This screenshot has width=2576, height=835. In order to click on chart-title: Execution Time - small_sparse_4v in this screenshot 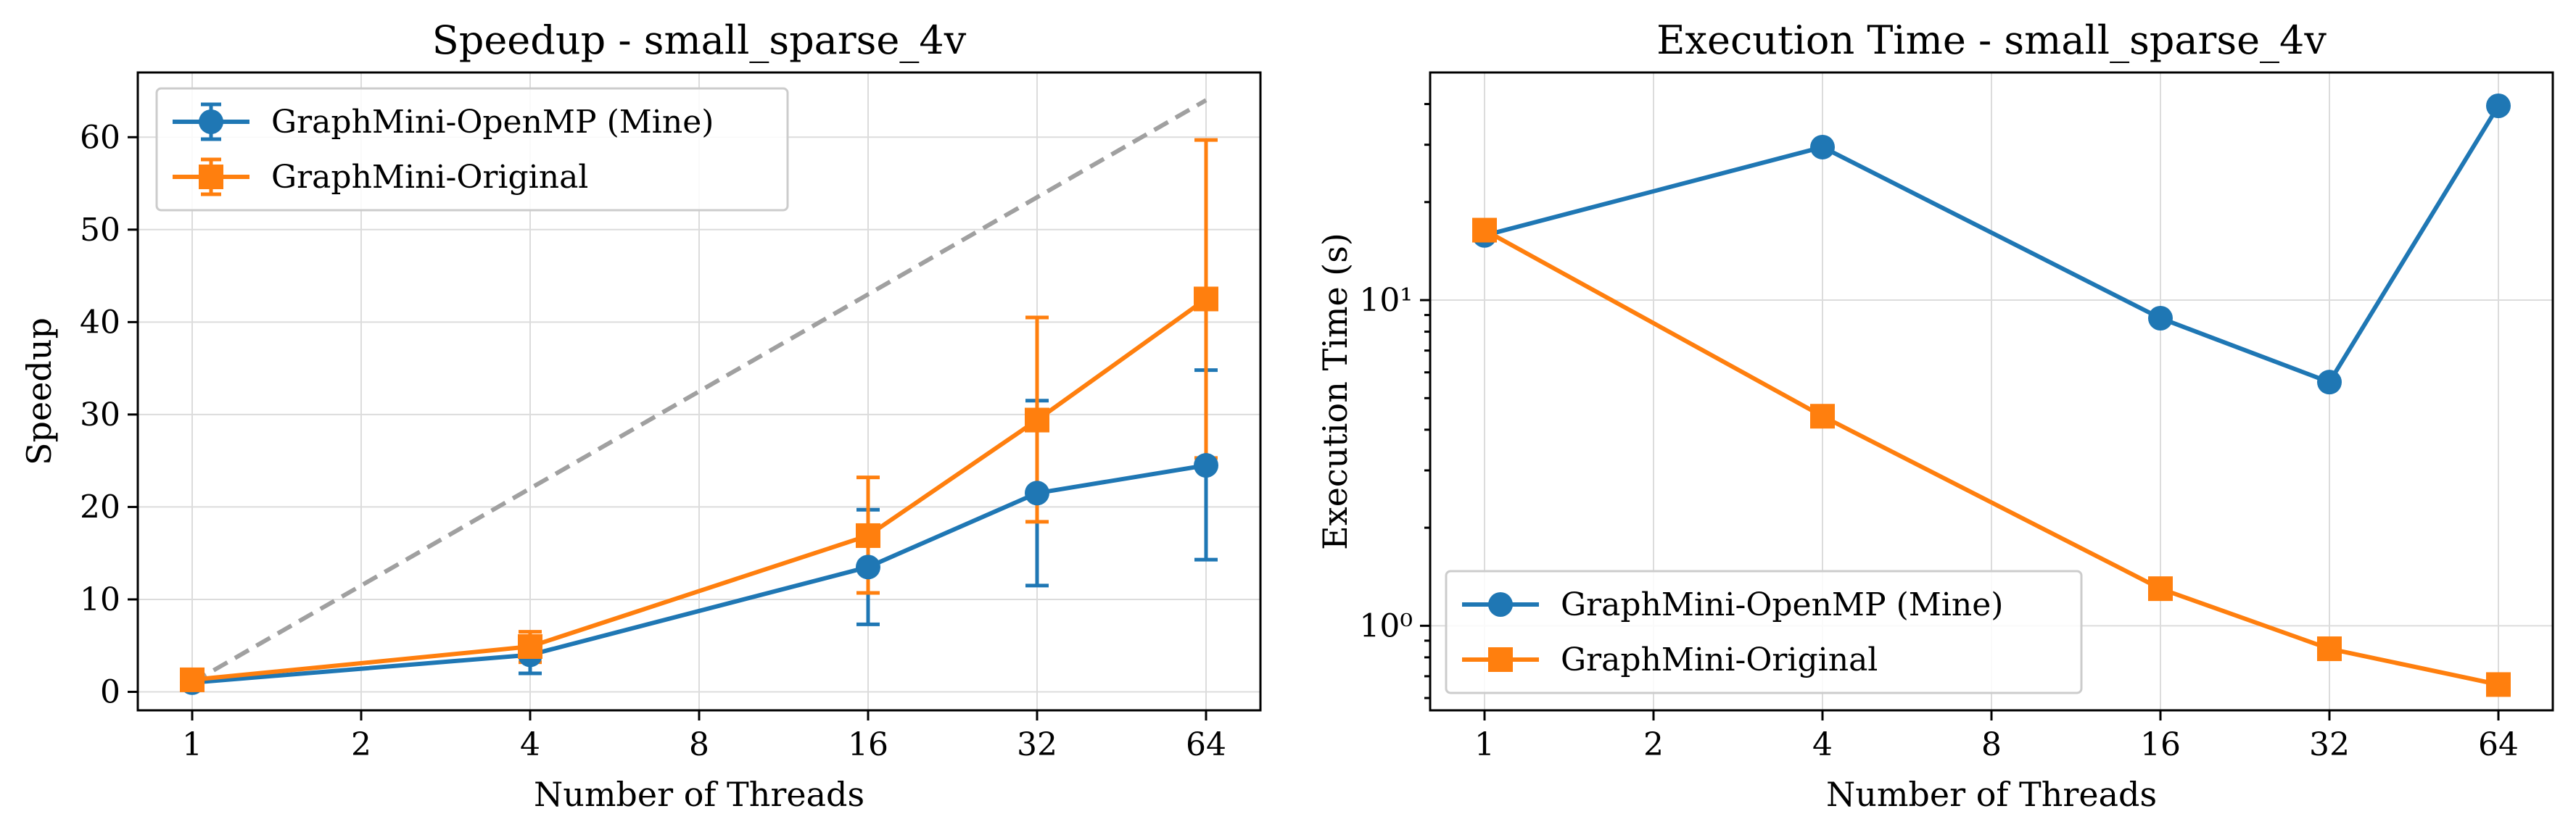, I will do `click(1991, 40)`.